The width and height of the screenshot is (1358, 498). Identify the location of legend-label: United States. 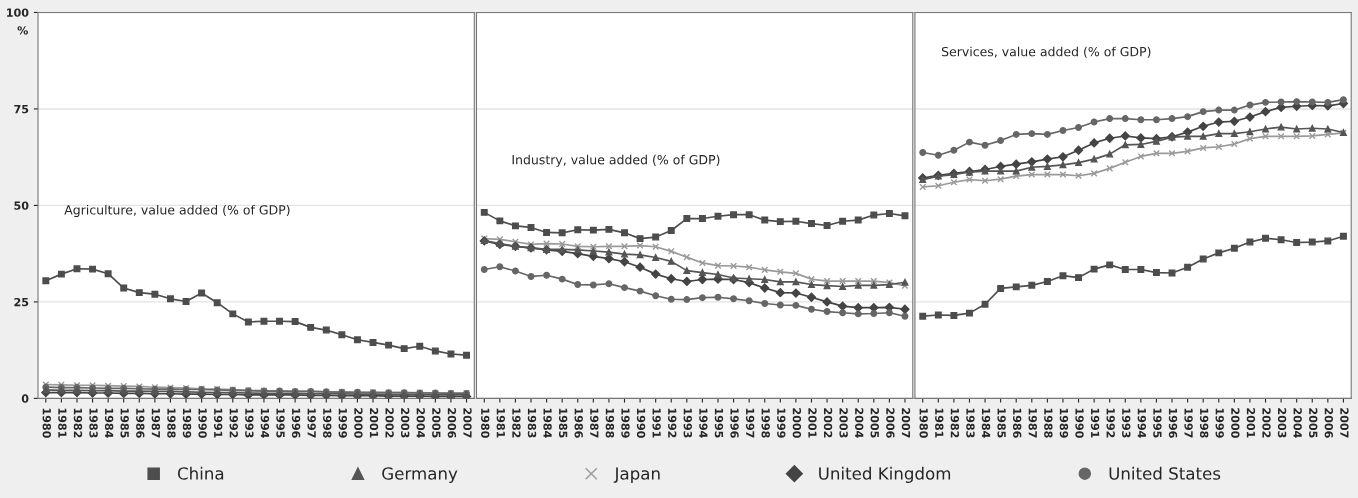
(1165, 473).